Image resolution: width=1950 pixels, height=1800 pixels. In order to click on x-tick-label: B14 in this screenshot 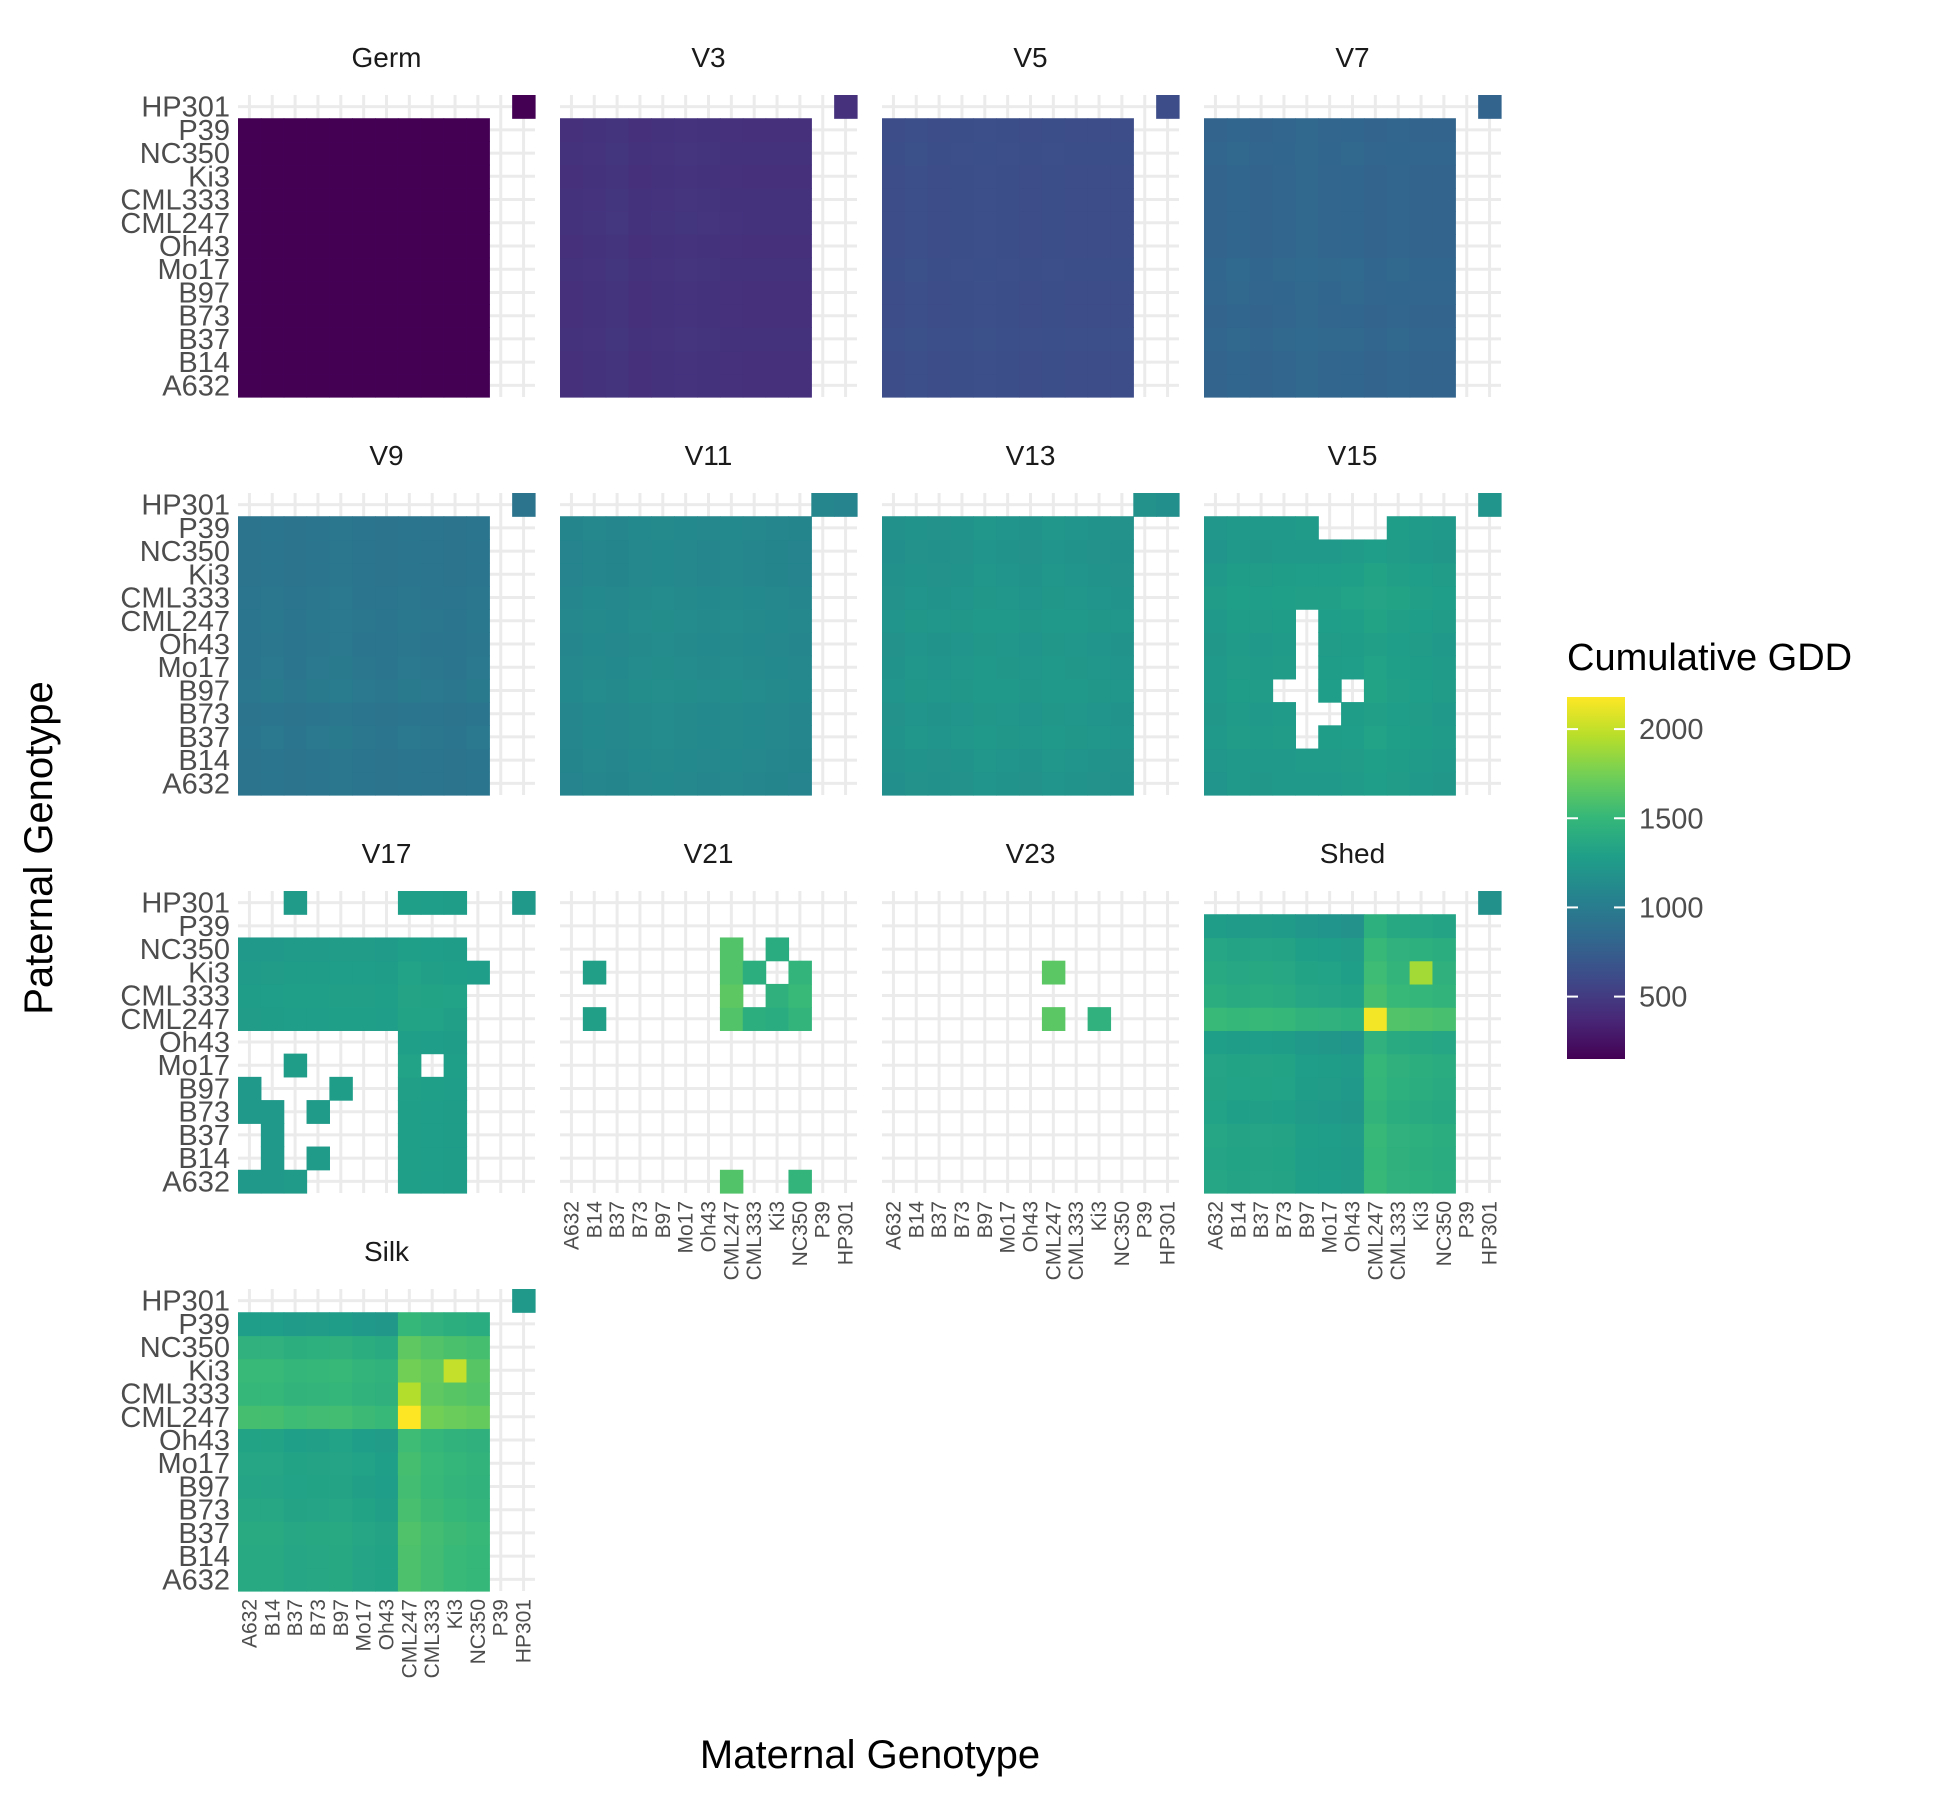, I will do `click(272, 1618)`.